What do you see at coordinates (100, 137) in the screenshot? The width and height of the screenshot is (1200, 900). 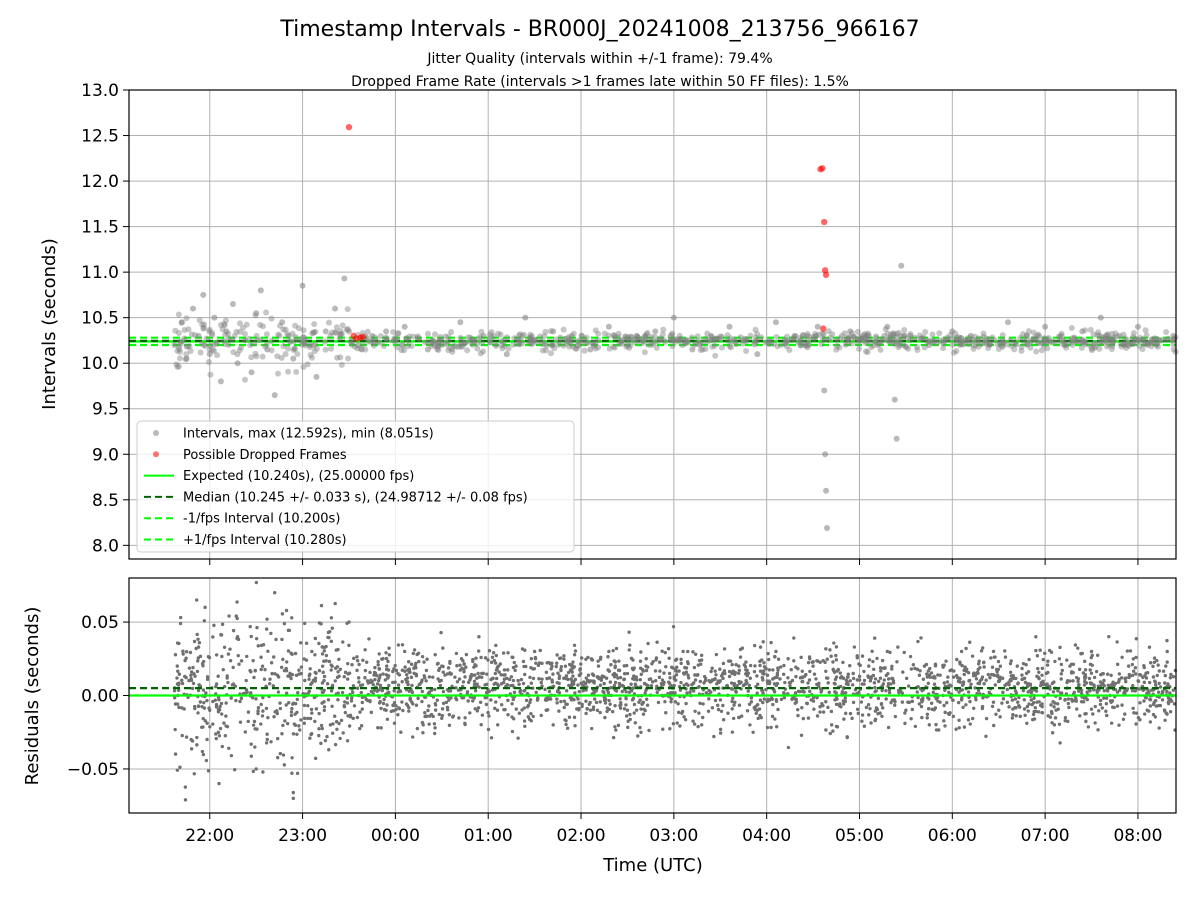 I see `y-tick-label: 12.5` at bounding box center [100, 137].